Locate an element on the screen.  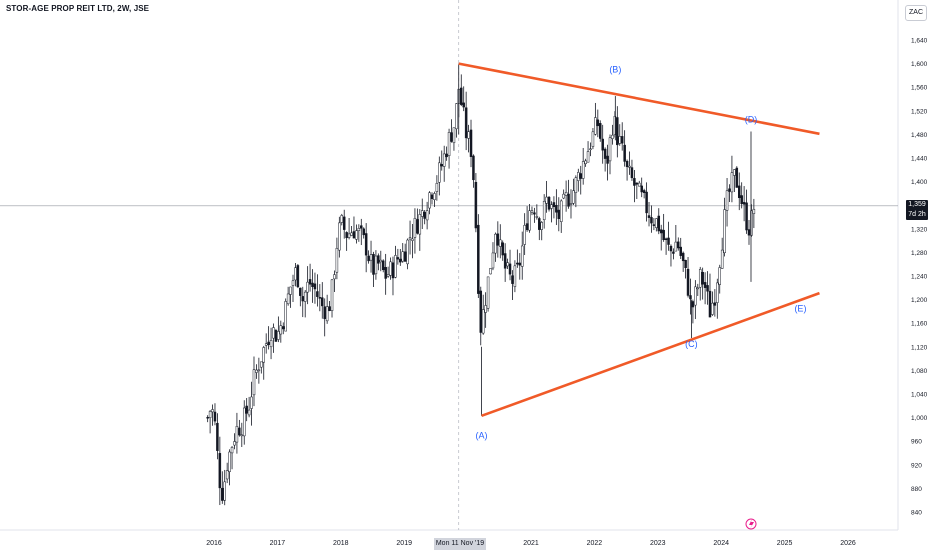
flash-bolt-icon is located at coordinates (751, 524).